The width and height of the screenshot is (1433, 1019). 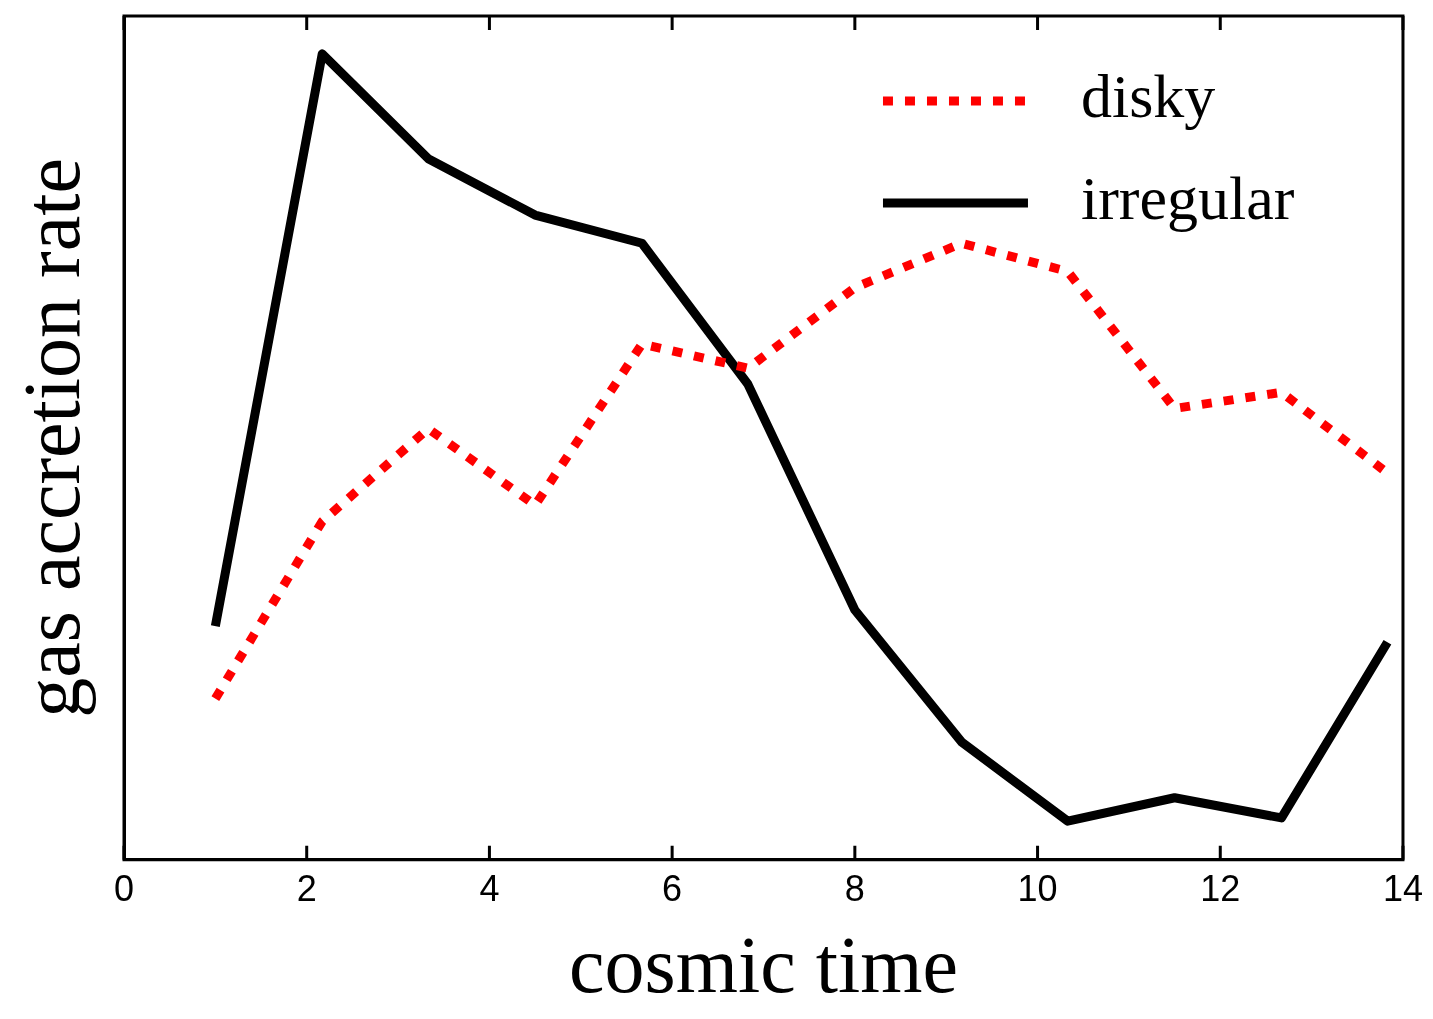 What do you see at coordinates (672, 889) in the screenshot?
I see `x-tick-label: 6` at bounding box center [672, 889].